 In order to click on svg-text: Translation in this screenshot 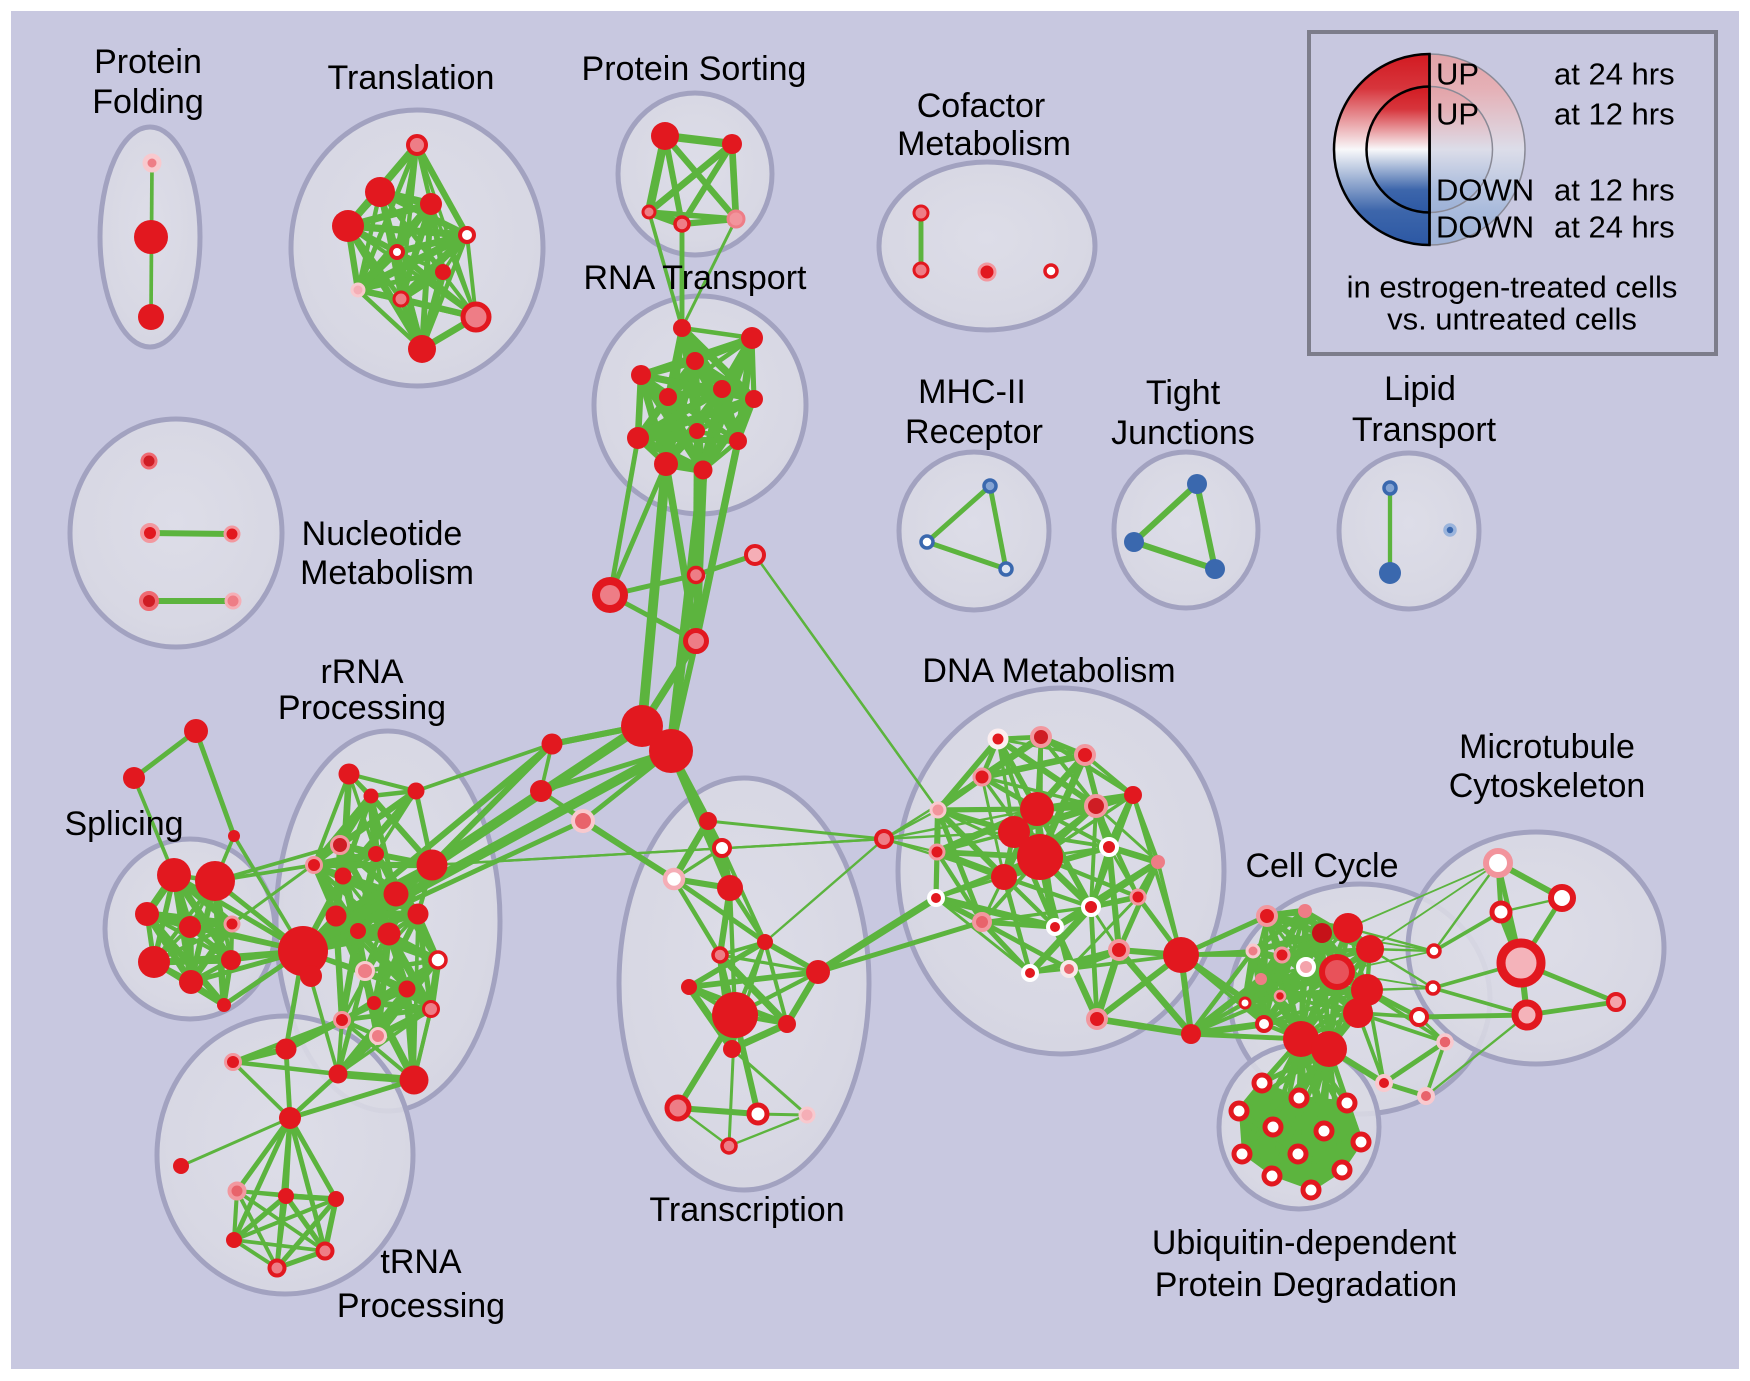, I will do `click(411, 78)`.